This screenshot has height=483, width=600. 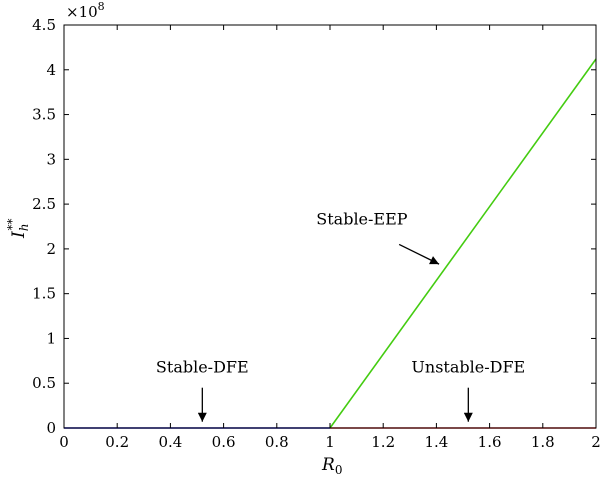 I want to click on y-tick-label: 2.5, so click(x=44, y=204).